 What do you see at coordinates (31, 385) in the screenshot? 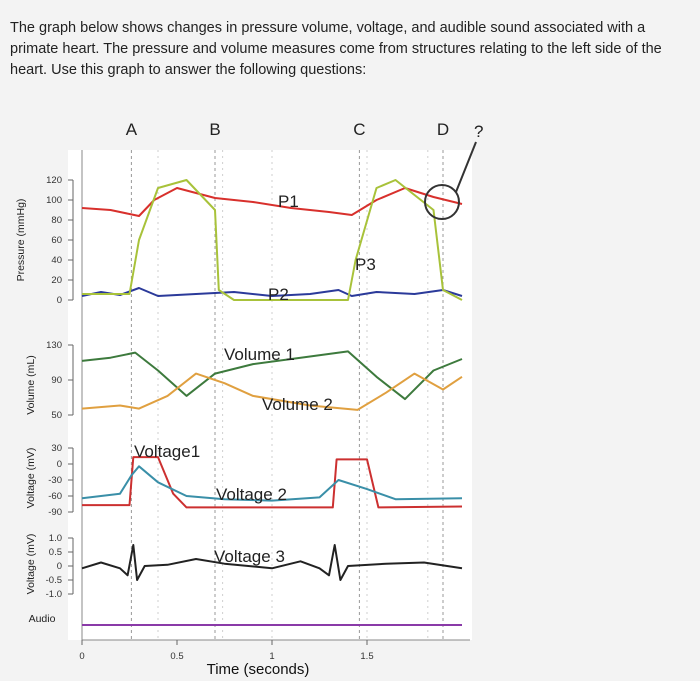
I see `panel-1-ylabel: Volume (mL)` at bounding box center [31, 385].